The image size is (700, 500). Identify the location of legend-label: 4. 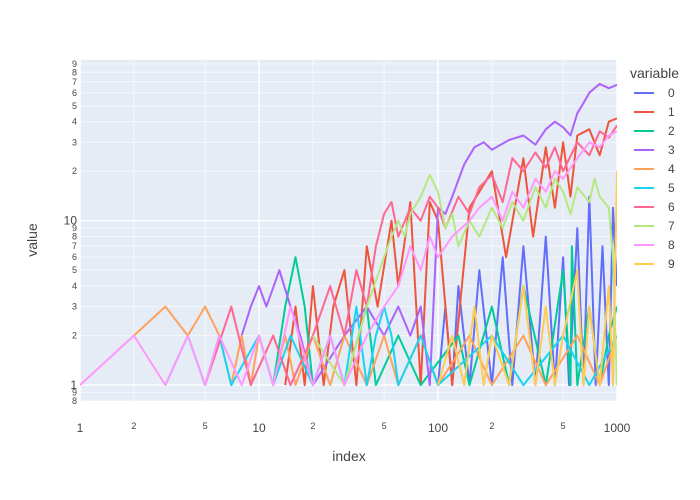
(671, 169).